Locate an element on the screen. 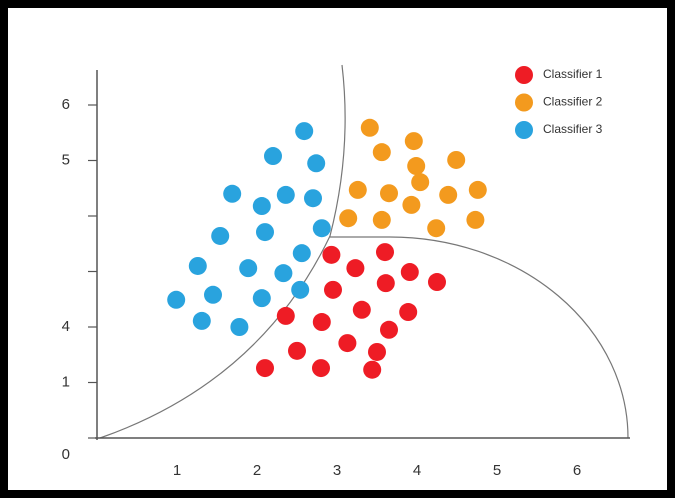 Image resolution: width=675 pixels, height=498 pixels. x-tick-label: 2 is located at coordinates (257, 470).